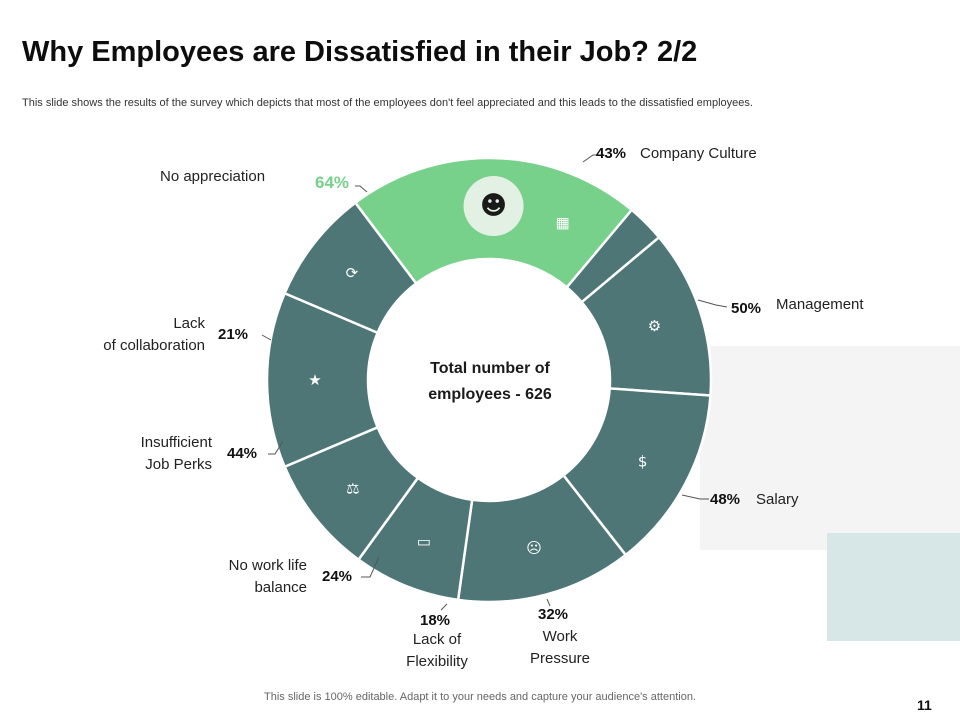 The image size is (960, 720). Describe the element at coordinates (266, 337) in the screenshot. I see `leader-line-collaboration` at that location.